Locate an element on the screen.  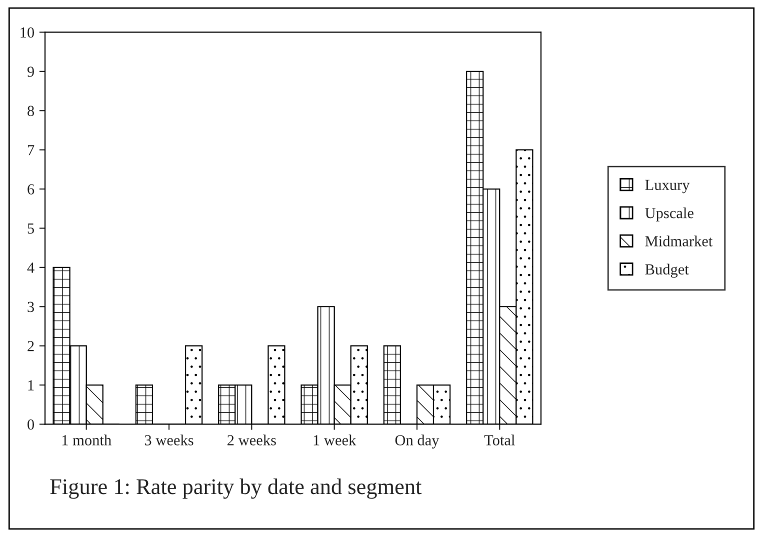
y-tick-label: 7 is located at coordinates (31, 150).